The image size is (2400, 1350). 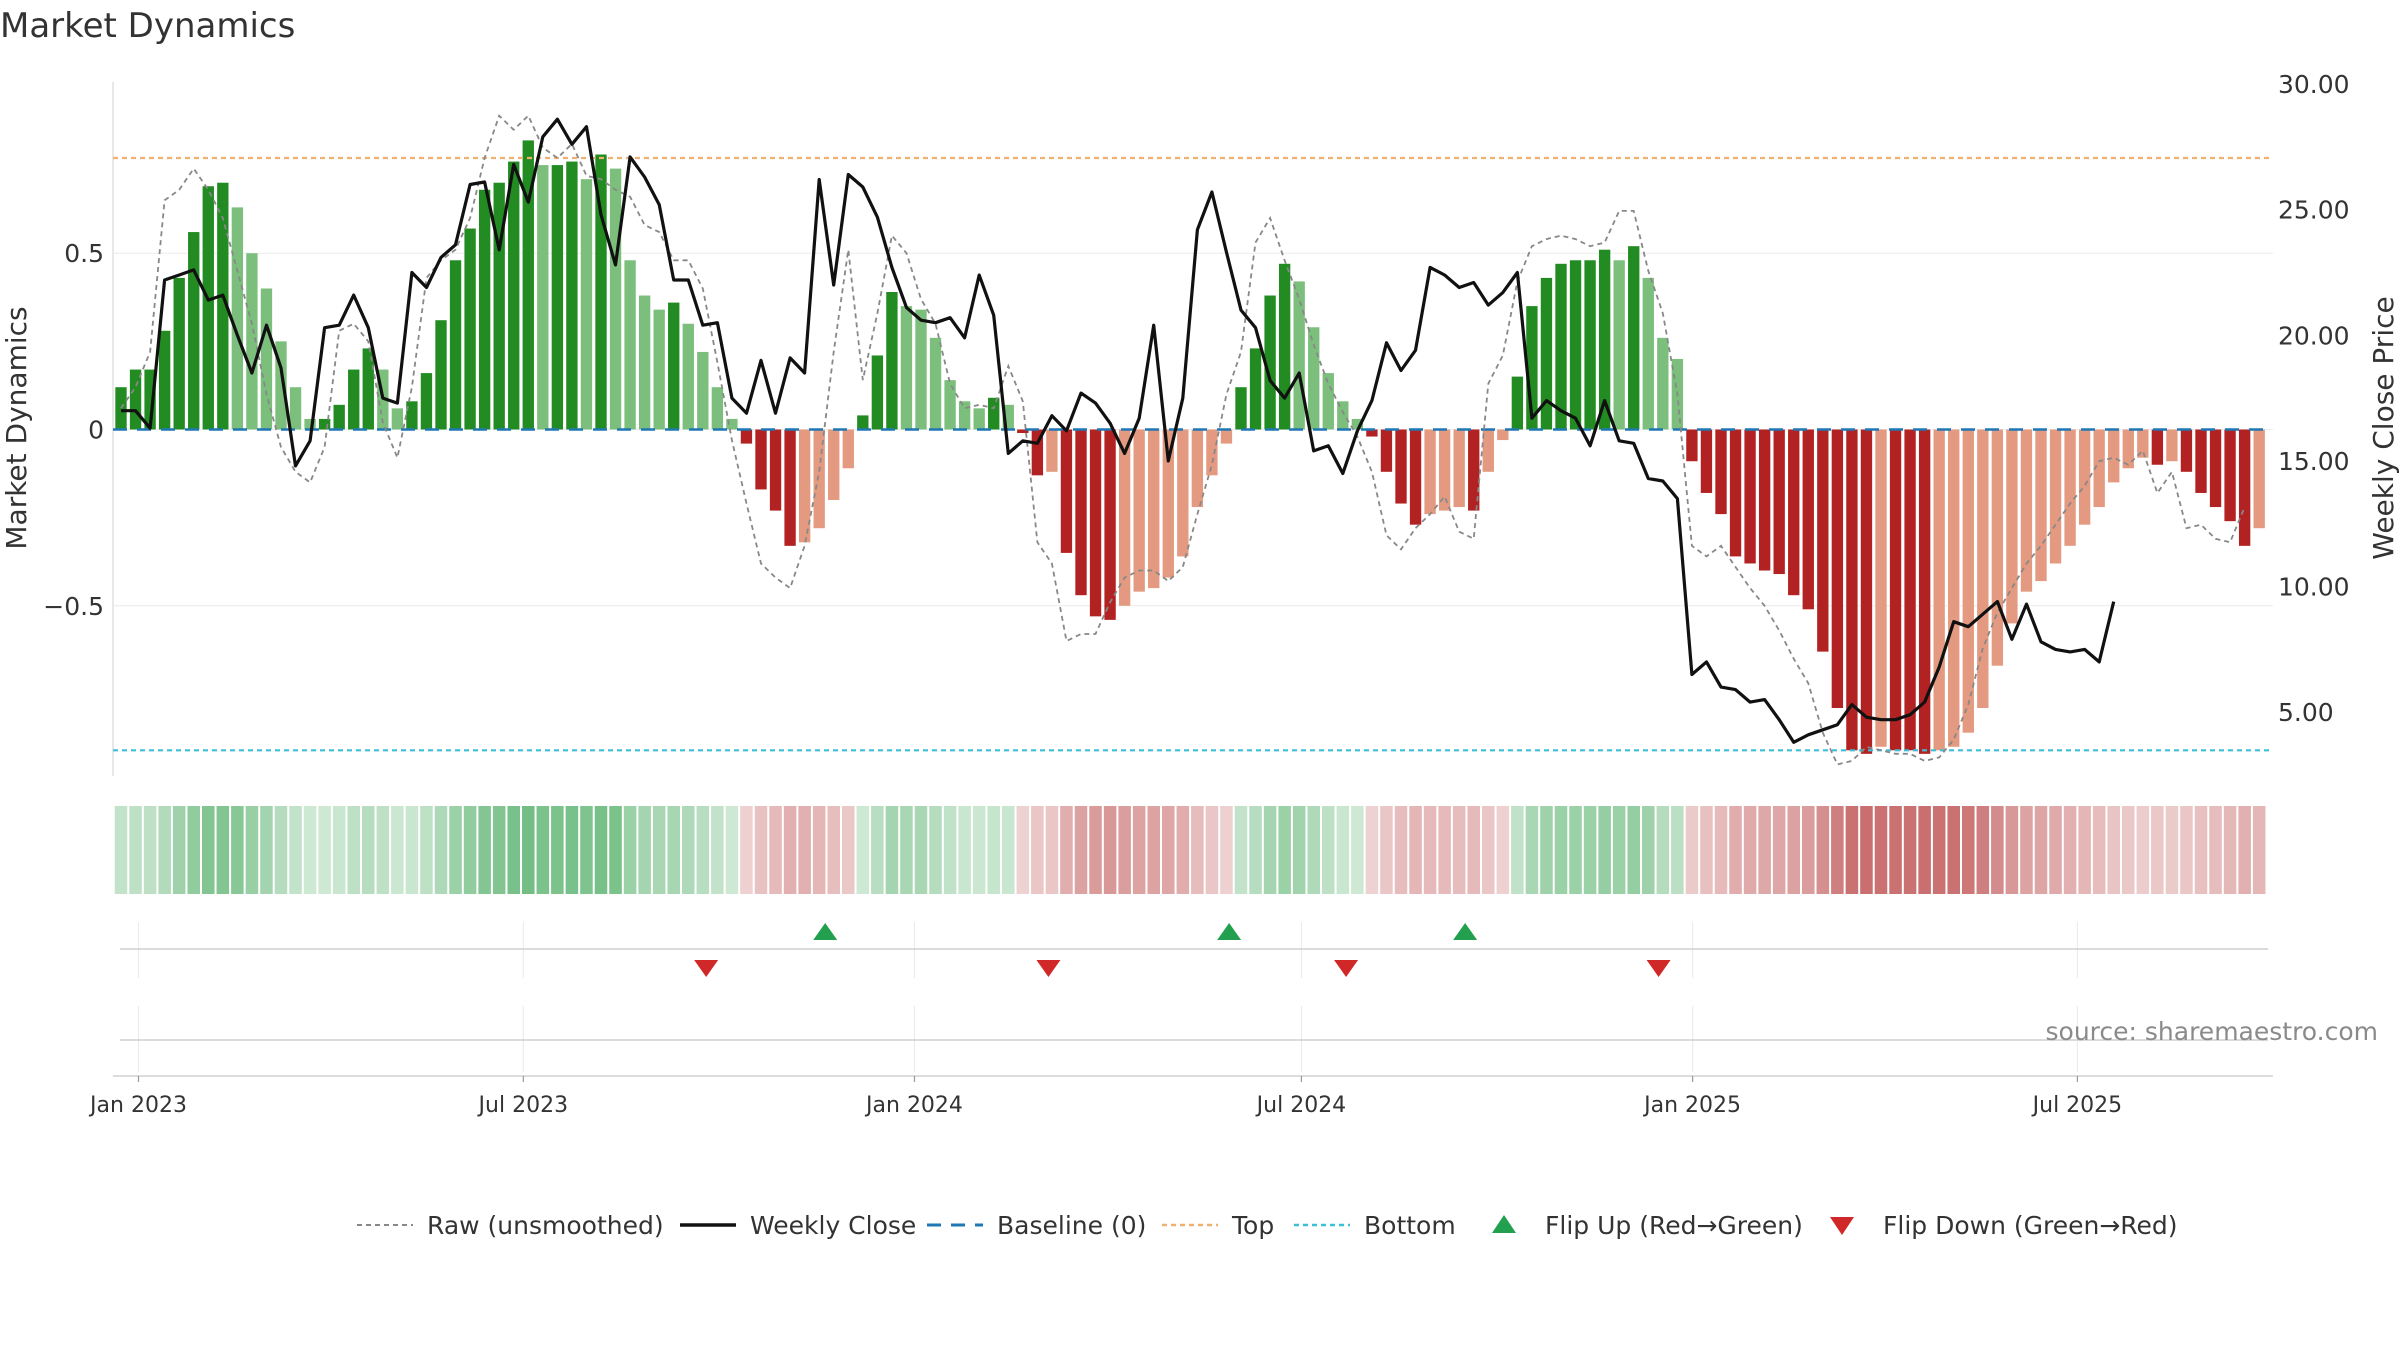 I want to click on legend-label: Raw (unsmoothed), so click(x=545, y=1225).